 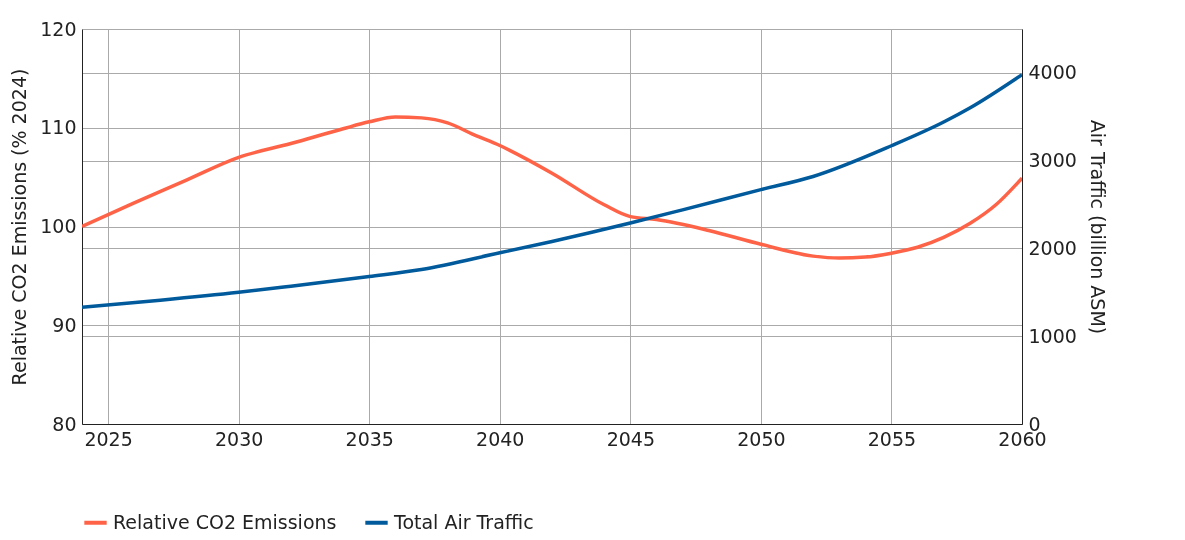 What do you see at coordinates (1052, 335) in the screenshot?
I see `y2-tick-label: 1000` at bounding box center [1052, 335].